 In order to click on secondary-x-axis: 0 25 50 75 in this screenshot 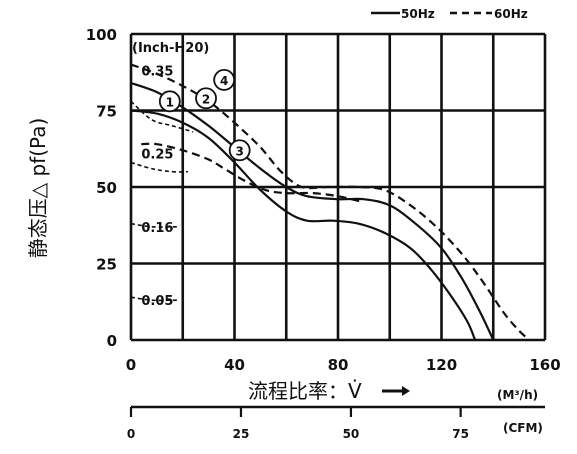, I will do `click(336, 423)`.